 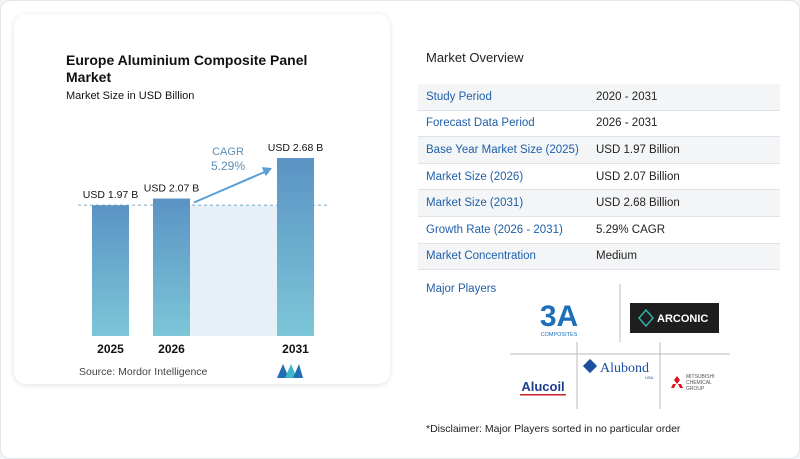 I want to click on cagr-label: CAGR, so click(x=228, y=152).